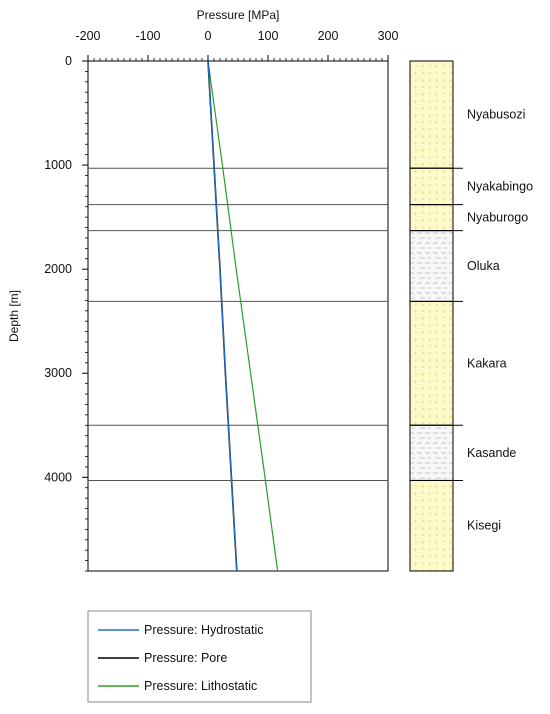  I want to click on y-tick-label: 1000, so click(58, 165).